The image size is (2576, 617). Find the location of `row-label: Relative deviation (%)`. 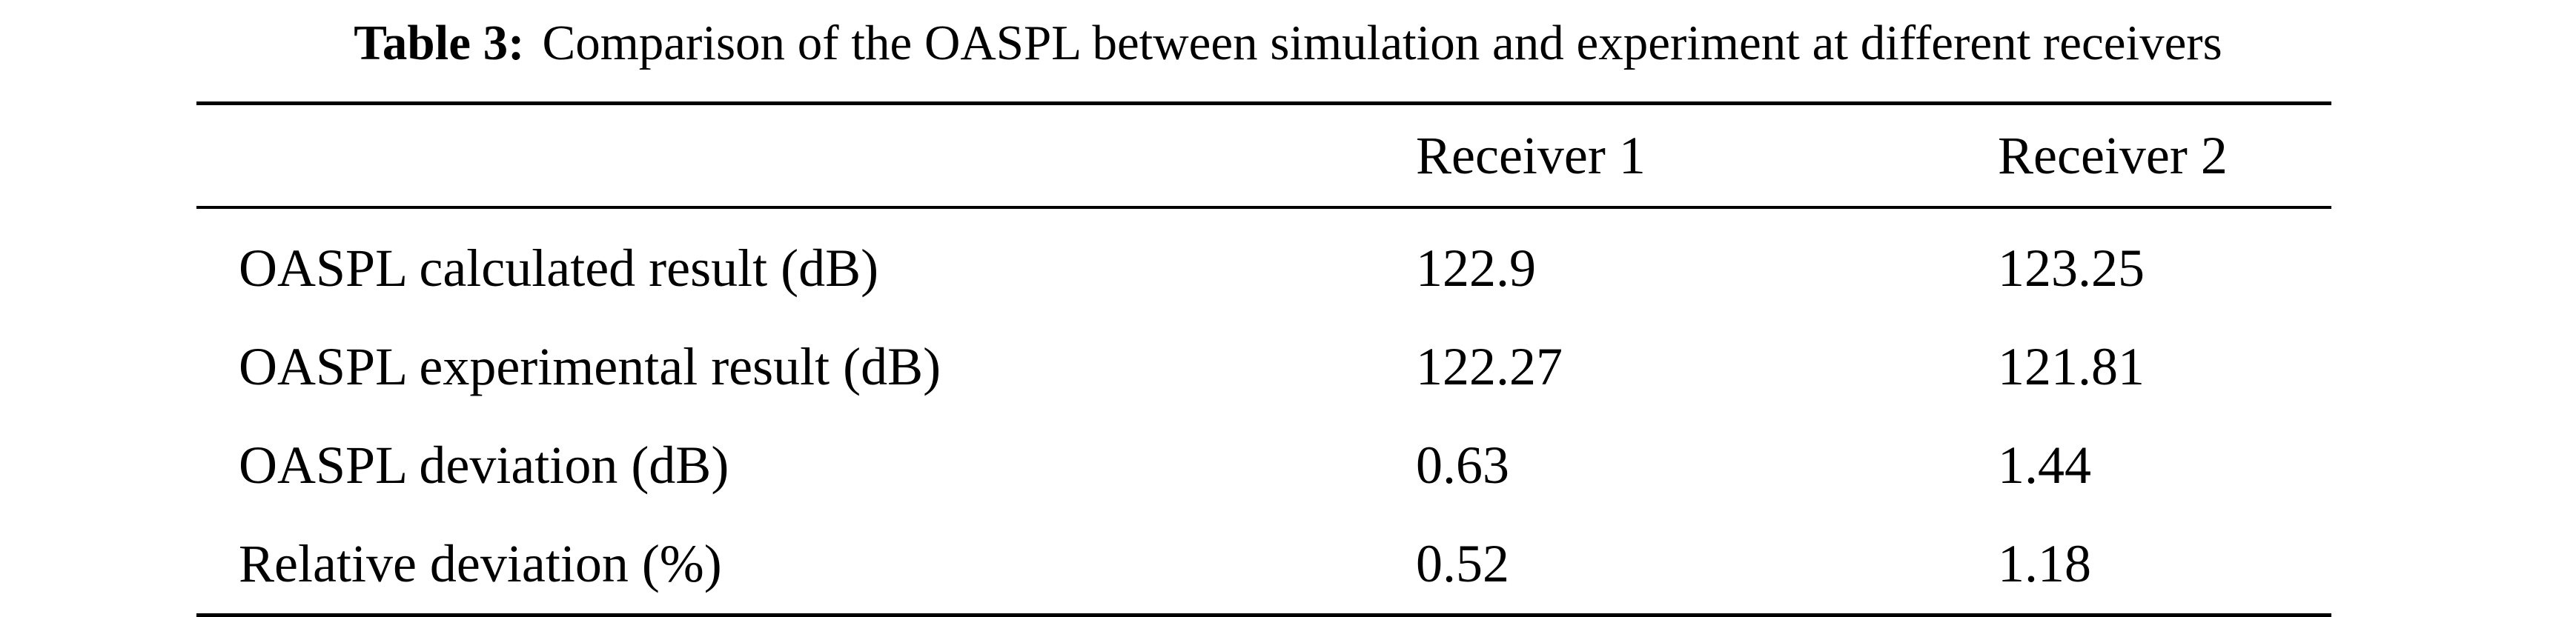

row-label: Relative deviation (%) is located at coordinates (806, 566).